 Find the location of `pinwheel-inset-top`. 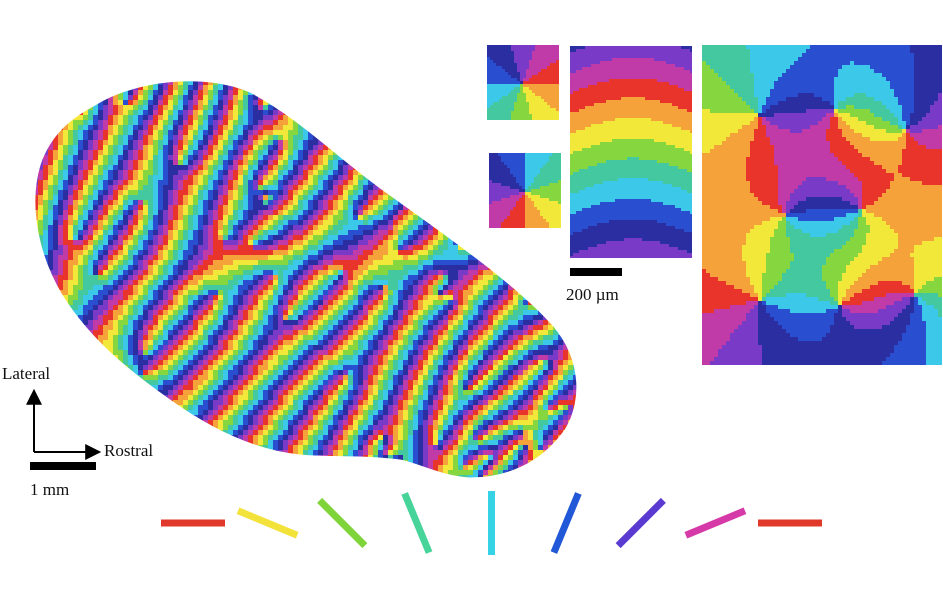

pinwheel-inset-top is located at coordinates (523, 83).